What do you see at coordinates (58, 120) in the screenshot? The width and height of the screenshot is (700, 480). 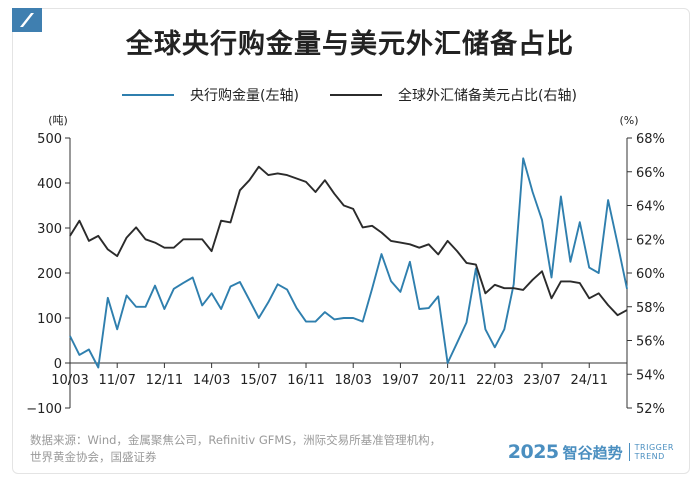 I see `left-axis-unit: (吨)` at bounding box center [58, 120].